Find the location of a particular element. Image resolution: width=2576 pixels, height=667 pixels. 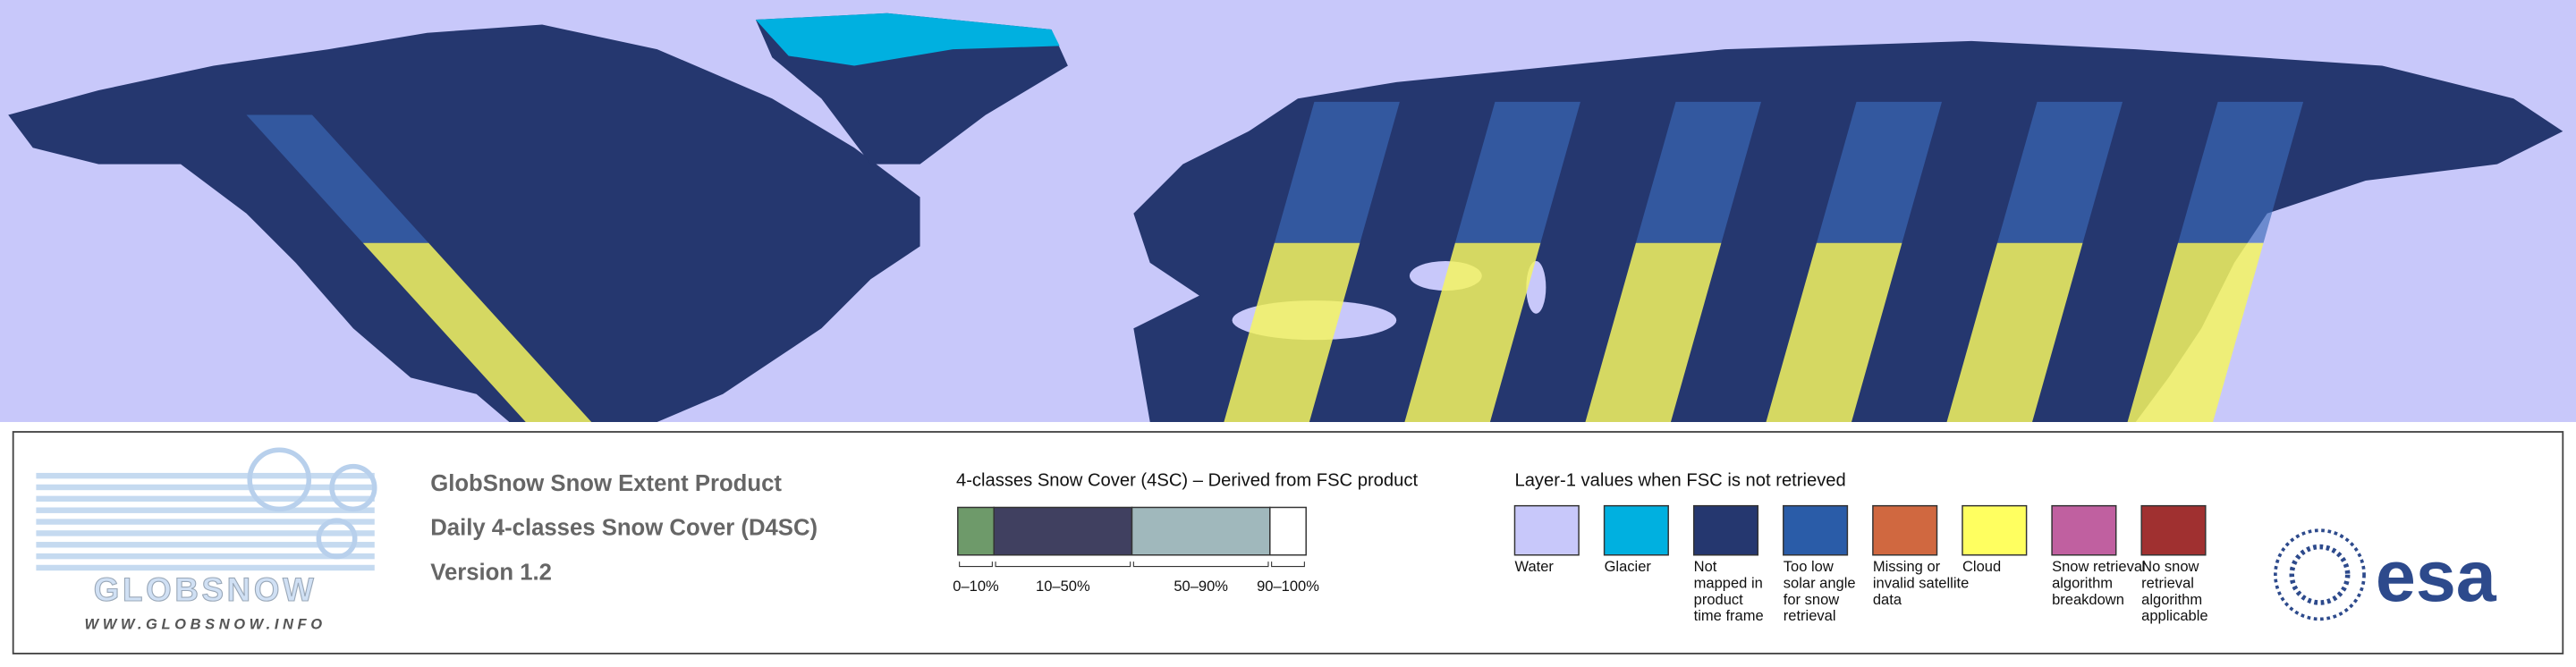

legend-layer1-title: Layer-1 values when FSC is not retrieved is located at coordinates (1679, 481).